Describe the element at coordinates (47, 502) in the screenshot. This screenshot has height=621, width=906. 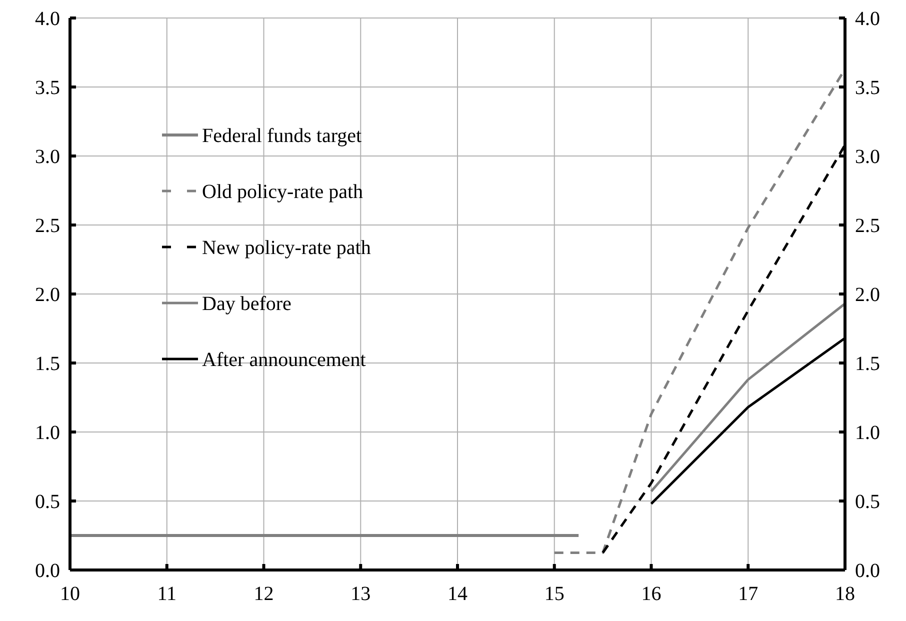
I see `y-tick-label: 0.5` at that location.